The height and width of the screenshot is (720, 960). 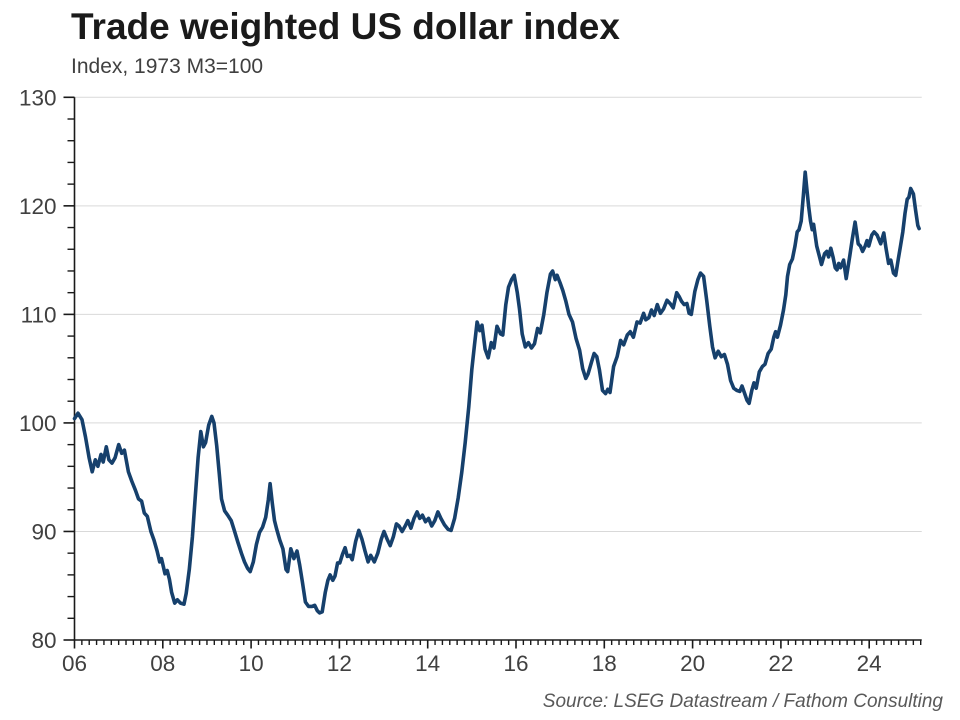 I want to click on x-tick-label: 14, so click(x=427, y=663).